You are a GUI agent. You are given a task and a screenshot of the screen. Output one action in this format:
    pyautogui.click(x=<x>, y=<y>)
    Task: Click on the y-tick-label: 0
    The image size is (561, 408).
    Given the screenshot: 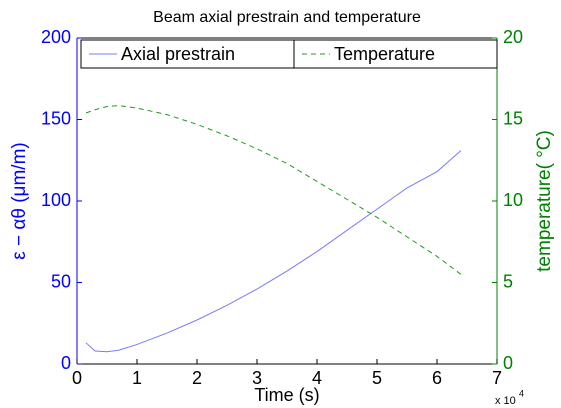 What is the action you would take?
    pyautogui.click(x=66, y=363)
    